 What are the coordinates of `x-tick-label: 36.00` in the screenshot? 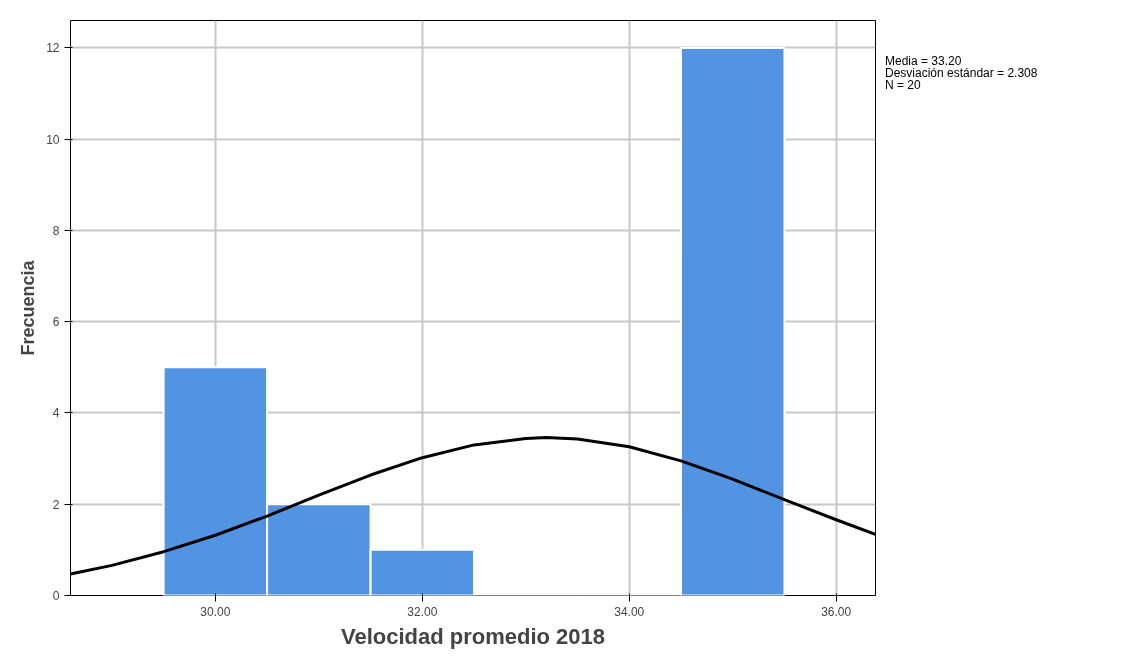 It's located at (836, 611).